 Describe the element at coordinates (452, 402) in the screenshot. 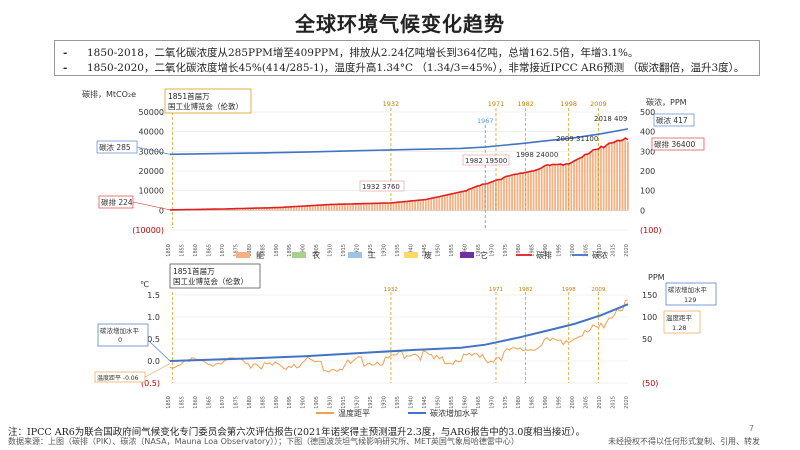

I see `bottom-x-tick: 1955` at that location.